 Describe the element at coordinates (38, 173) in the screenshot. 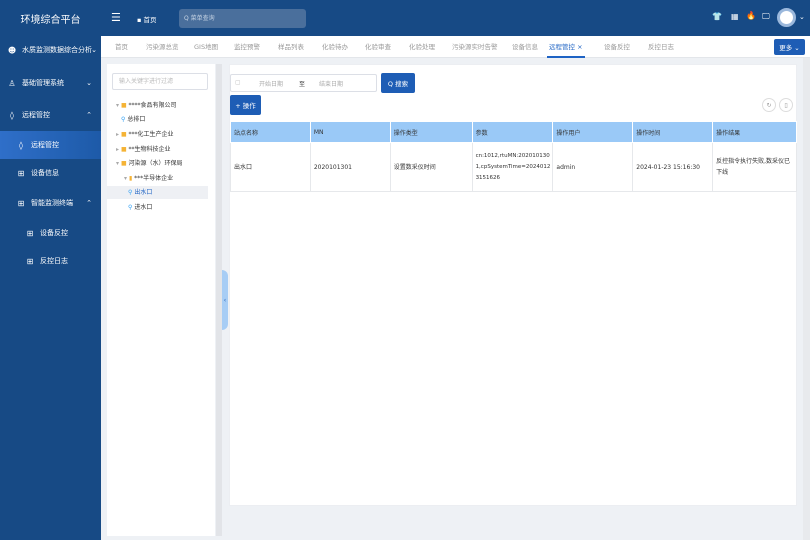

I see `sidebar-item-device-info: ⊞ 设备信息` at that location.